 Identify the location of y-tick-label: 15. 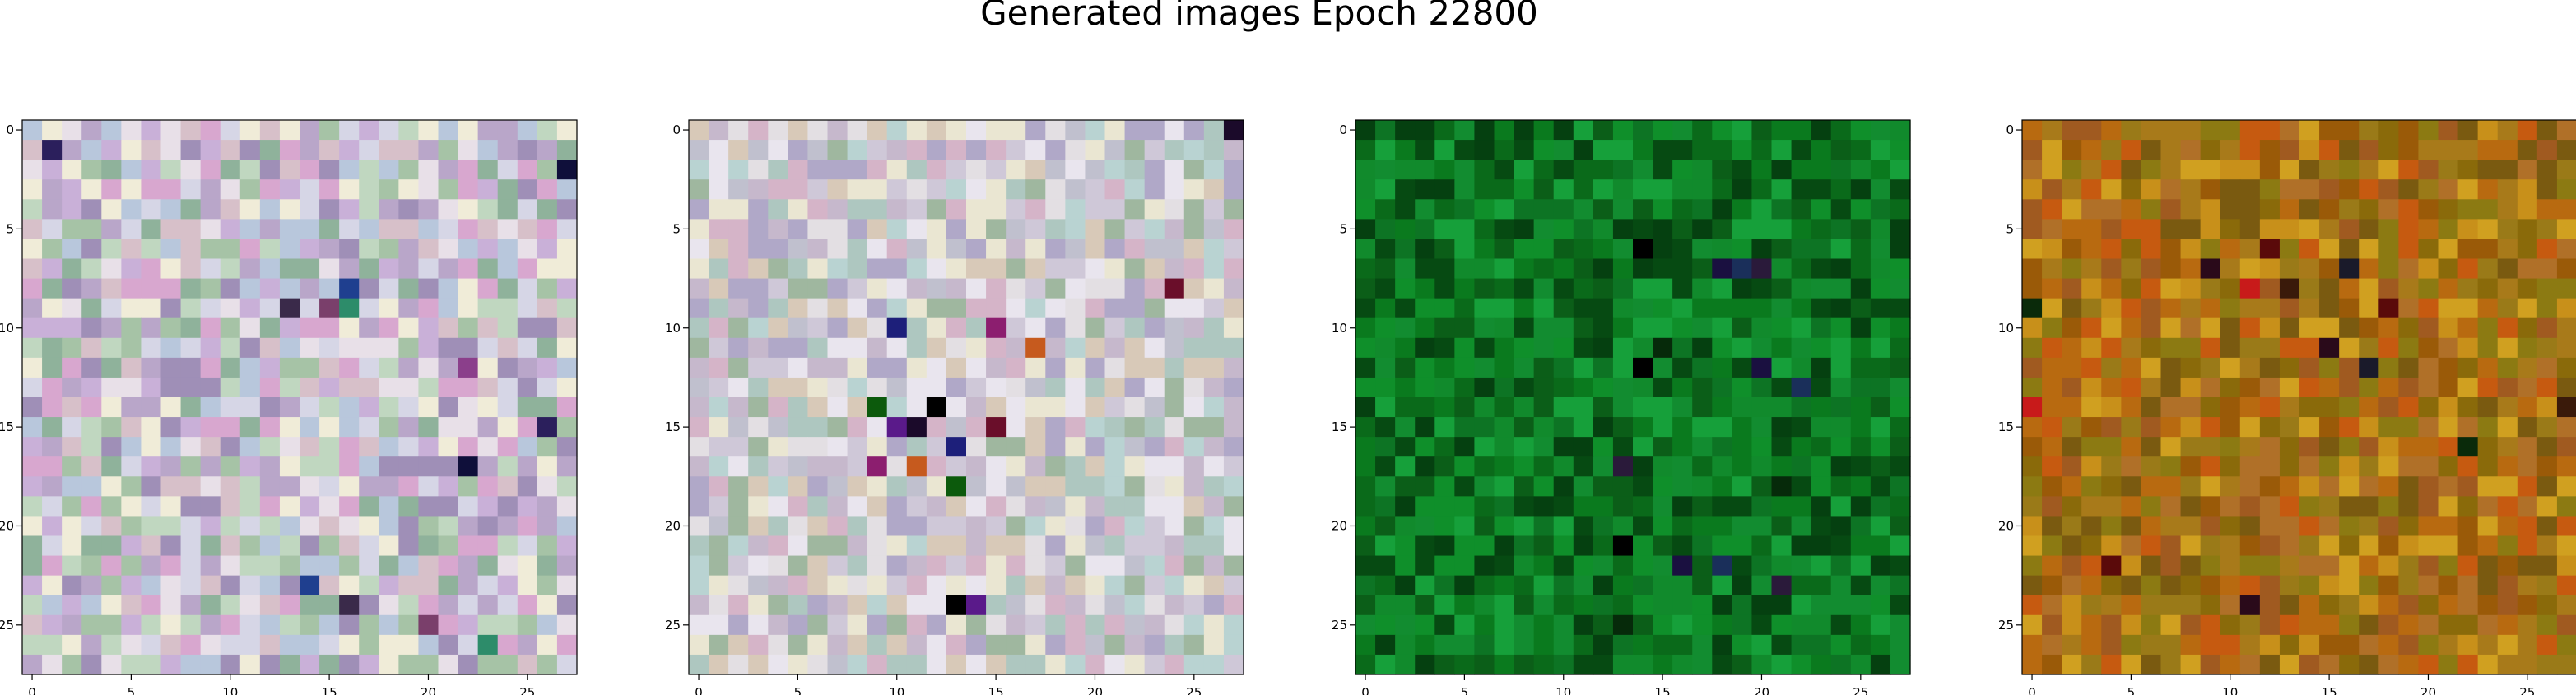
(2006, 426).